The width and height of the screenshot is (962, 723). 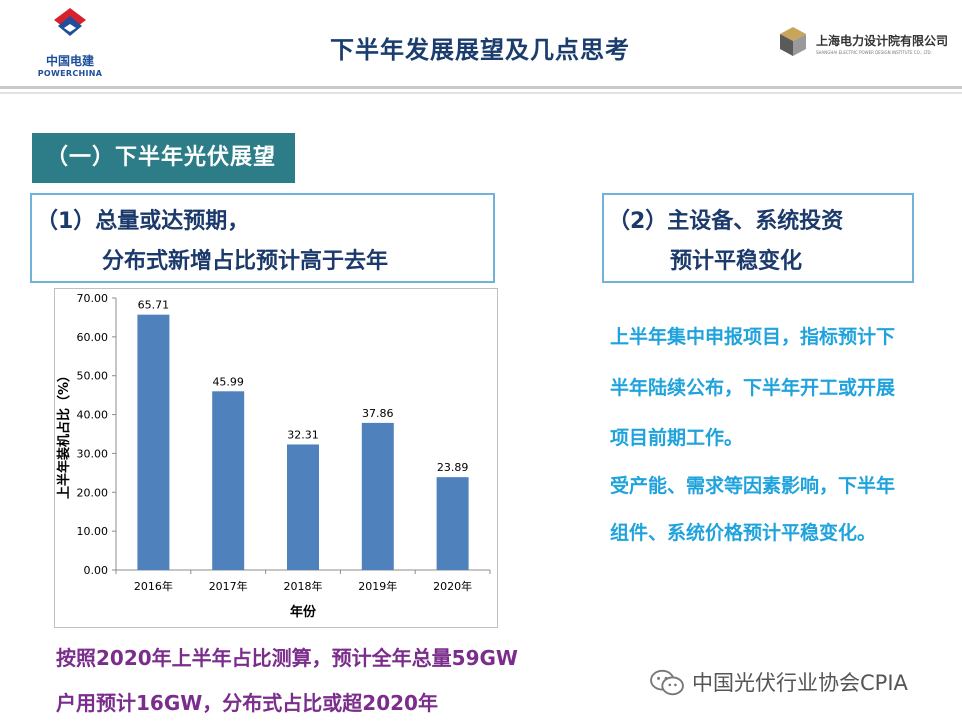 I want to click on right-text-line-5: 组件、系统价格预计平稳变化。, so click(x=743, y=533).